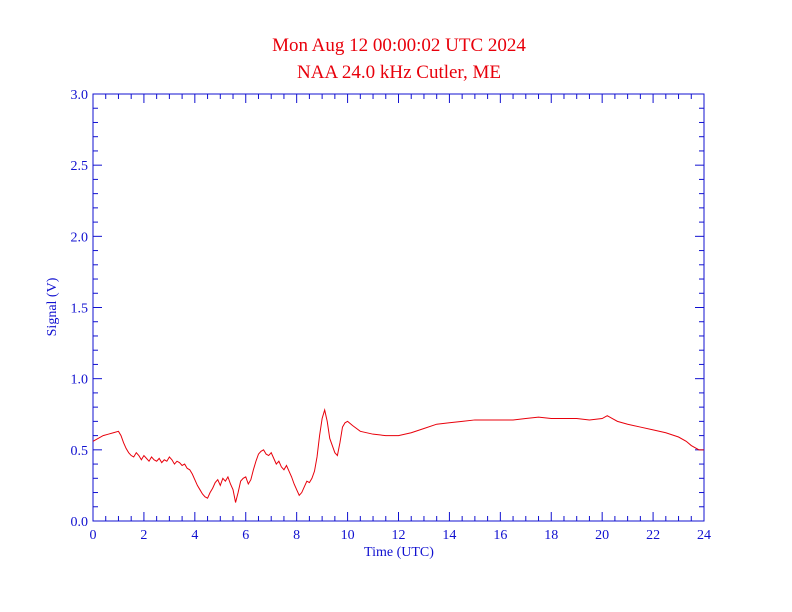 The image size is (792, 612). Describe the element at coordinates (80, 237) in the screenshot. I see `y-tick-label: 2.0` at that location.